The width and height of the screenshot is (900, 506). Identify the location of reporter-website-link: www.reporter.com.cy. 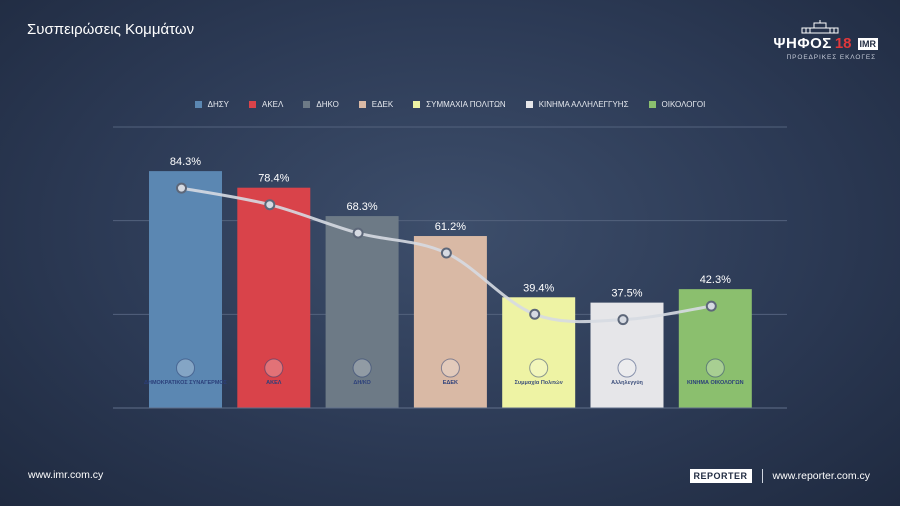
(821, 476).